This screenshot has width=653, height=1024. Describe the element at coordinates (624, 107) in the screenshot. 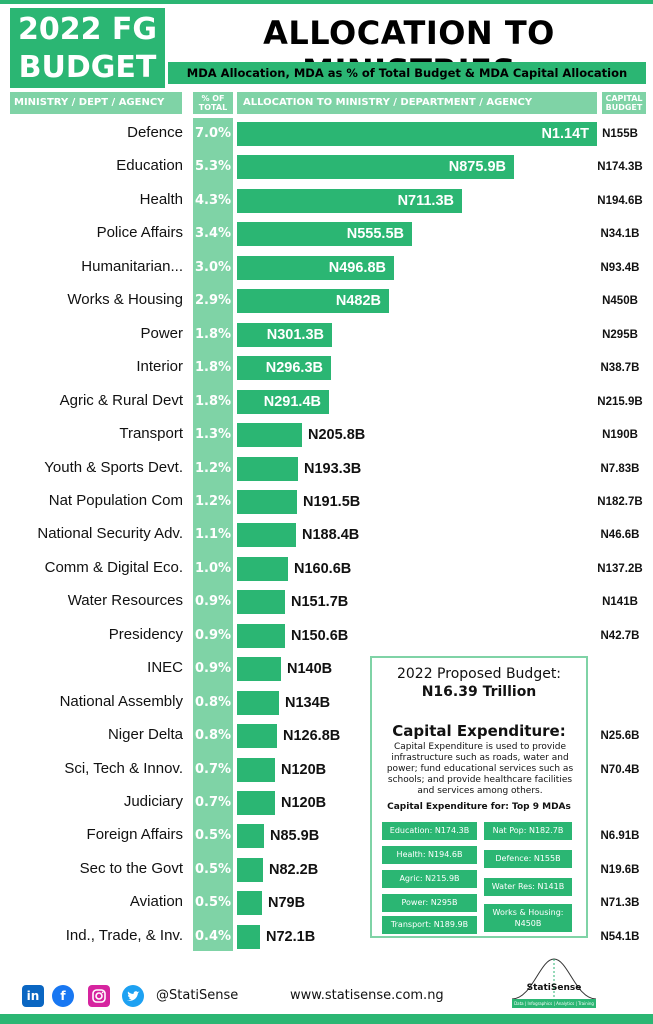

I see `capital-header-line-2: BUDGET` at that location.